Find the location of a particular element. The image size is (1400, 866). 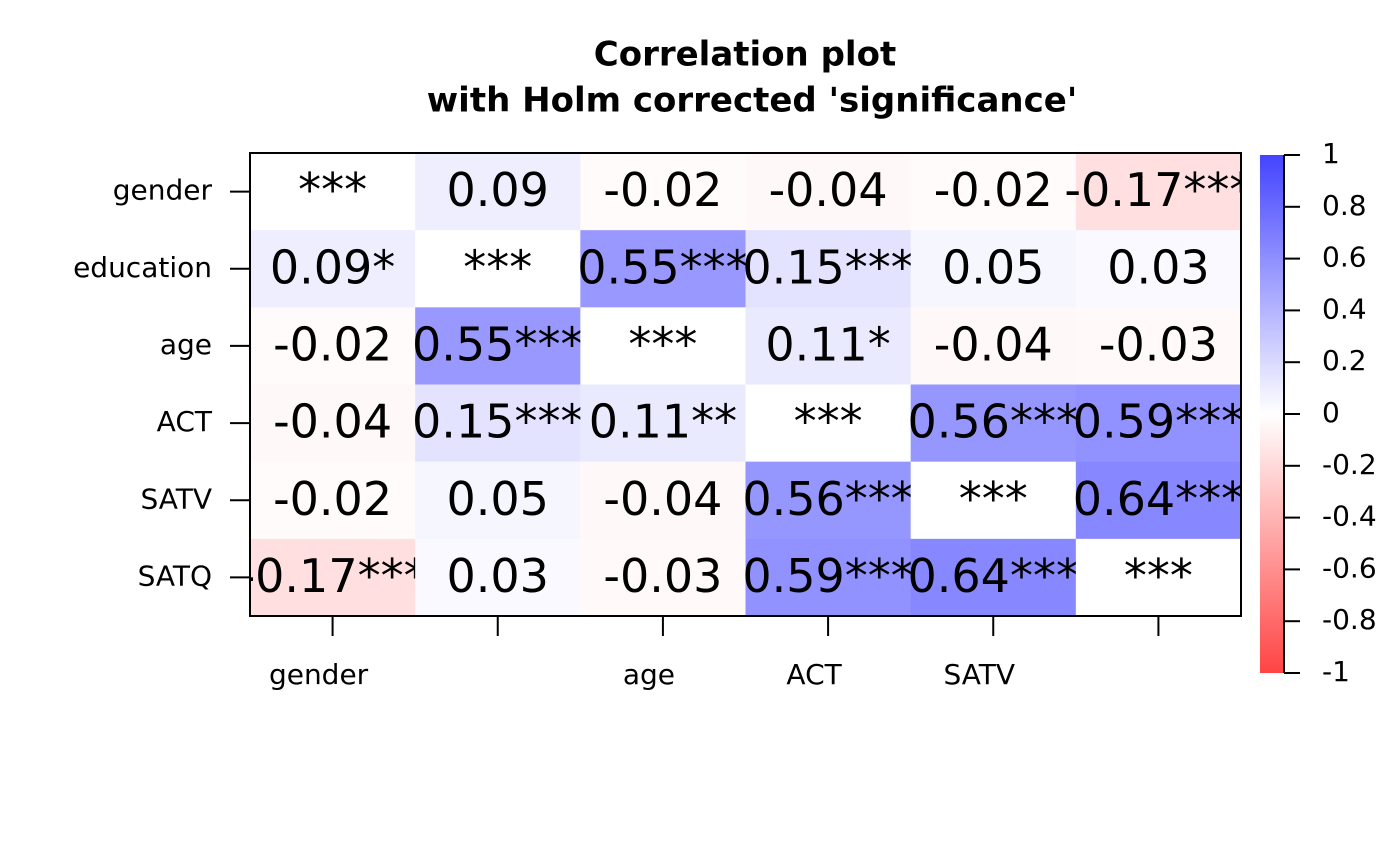

colorbar-tick-label: 0.2 is located at coordinates (1344, 360).